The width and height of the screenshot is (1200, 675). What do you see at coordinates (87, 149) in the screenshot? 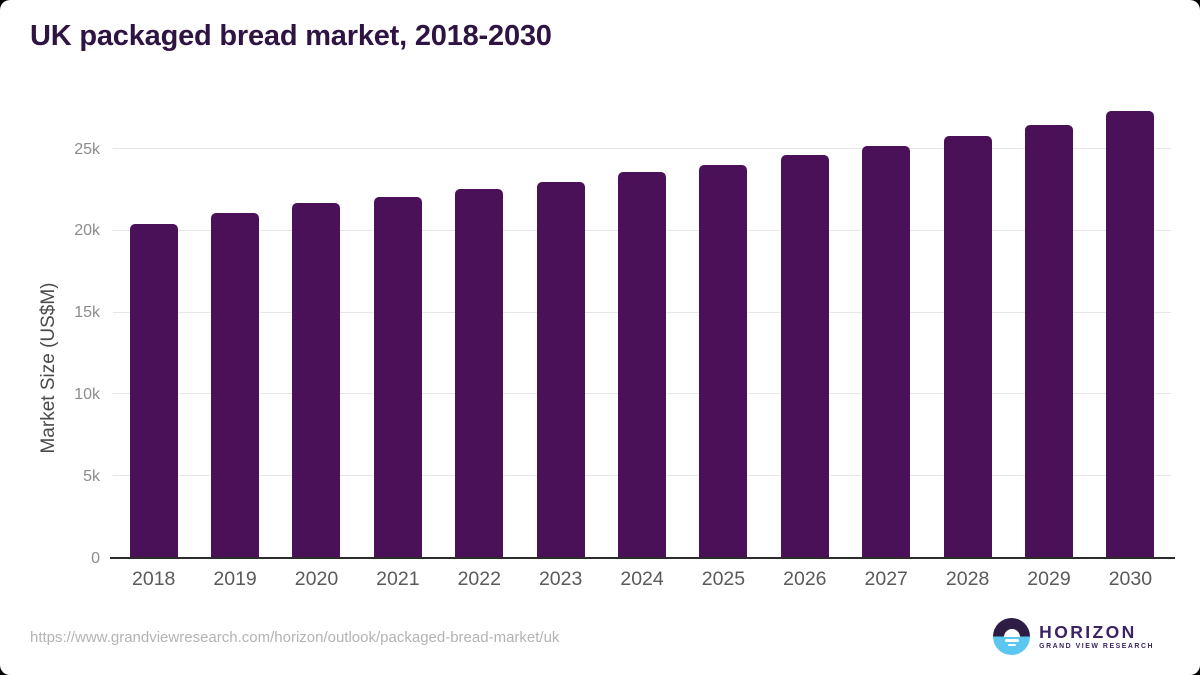
I see `y-tick-25k: 25k` at bounding box center [87, 149].